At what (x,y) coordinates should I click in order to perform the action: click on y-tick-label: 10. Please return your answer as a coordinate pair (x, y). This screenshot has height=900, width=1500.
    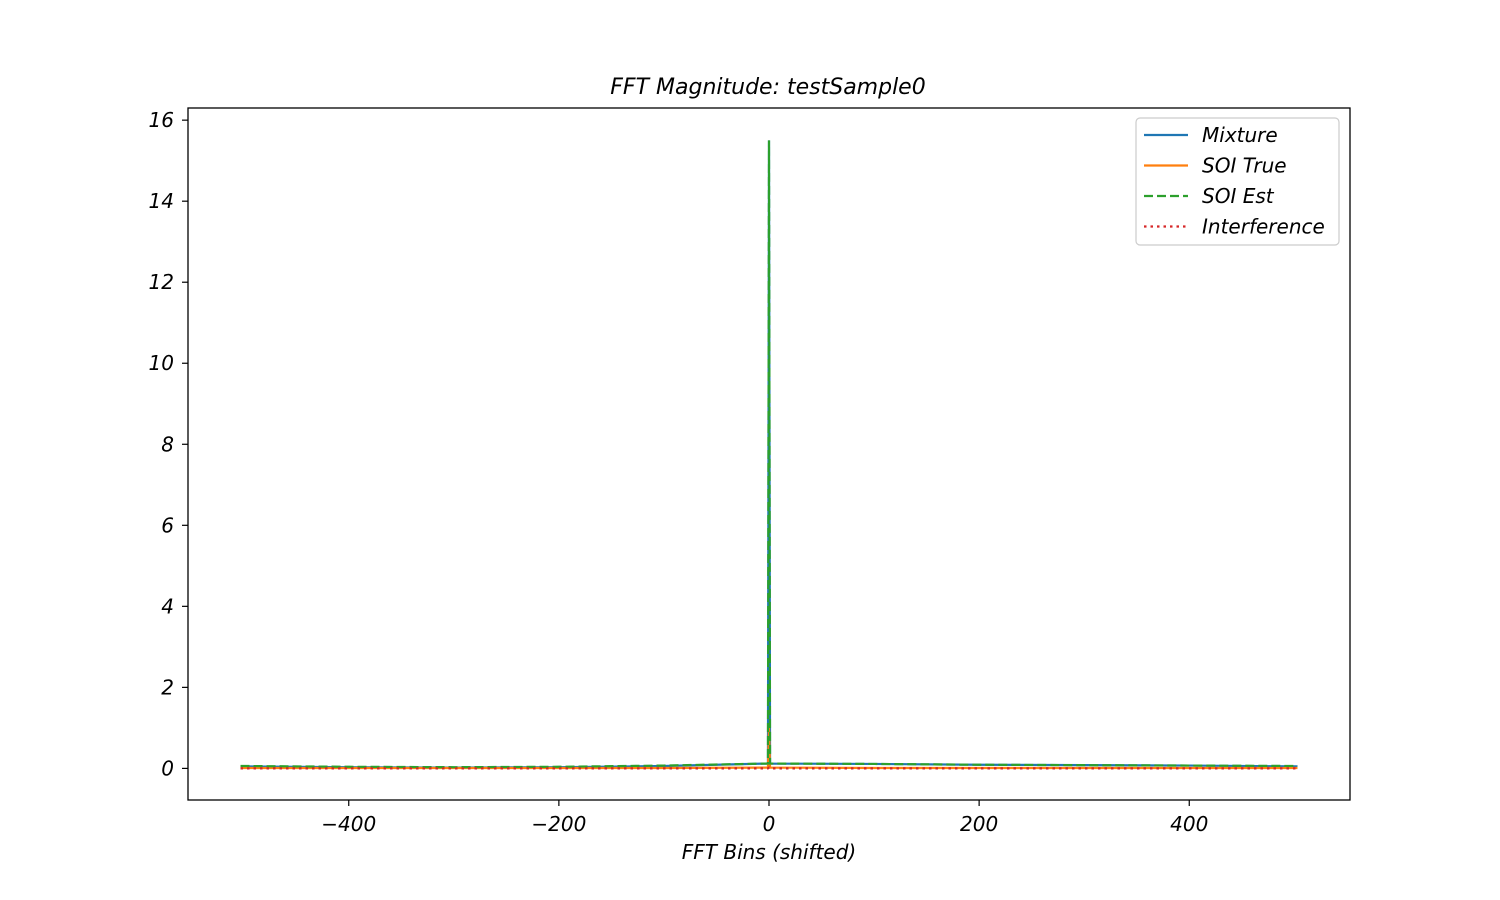
    Looking at the image, I should click on (161, 363).